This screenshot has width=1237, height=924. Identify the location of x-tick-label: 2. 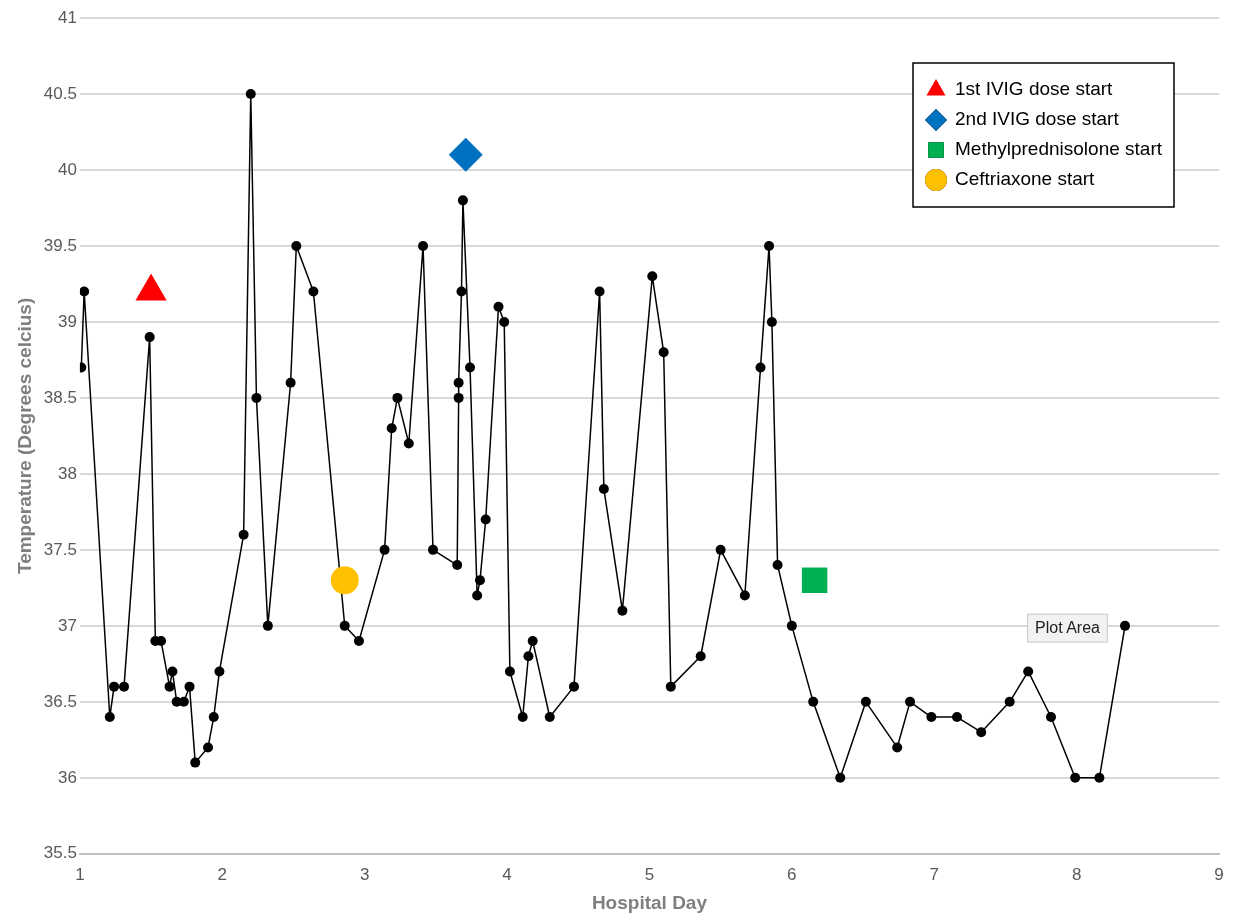
(222, 874).